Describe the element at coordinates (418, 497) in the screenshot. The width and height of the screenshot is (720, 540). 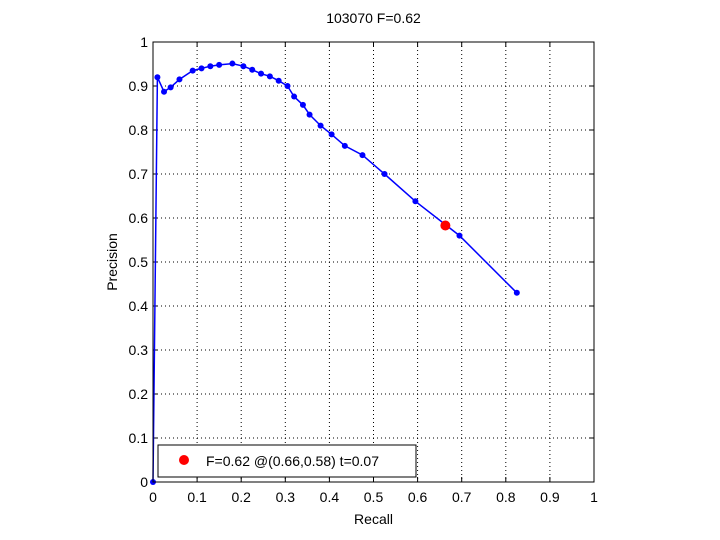
I see `x-tick-label: 0.6` at that location.